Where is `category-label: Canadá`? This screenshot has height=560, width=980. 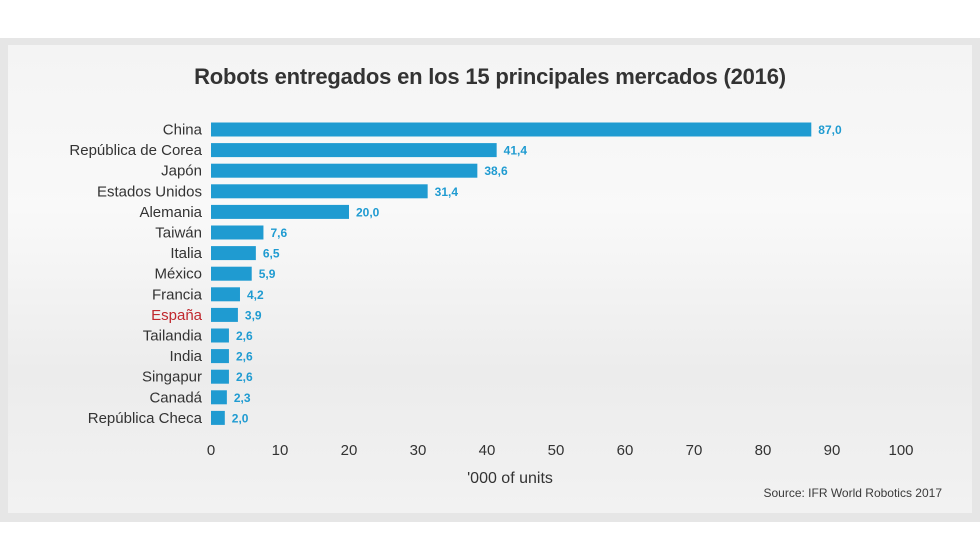 category-label: Canadá is located at coordinates (175, 397).